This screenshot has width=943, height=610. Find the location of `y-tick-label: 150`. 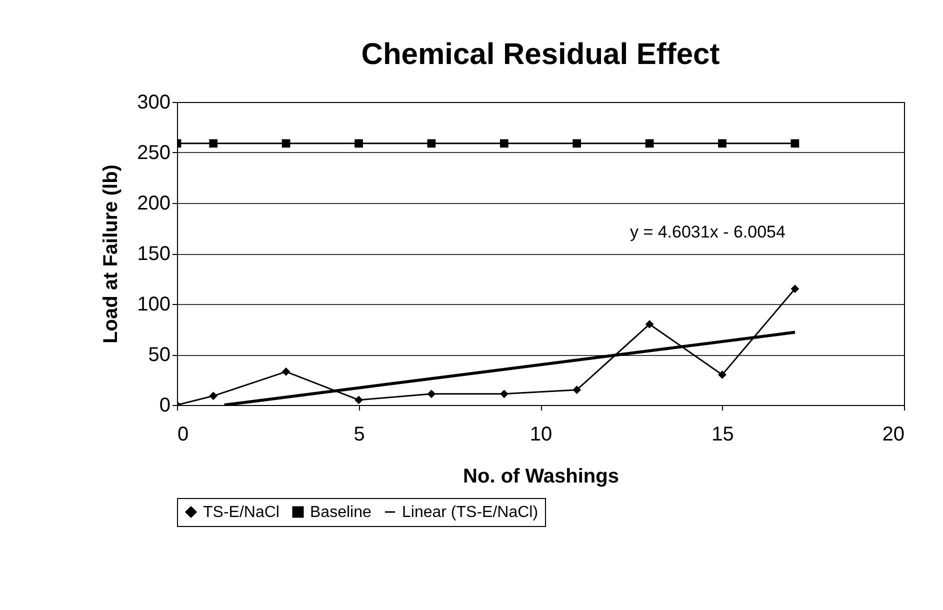

y-tick-label: 150 is located at coordinates (153, 254).